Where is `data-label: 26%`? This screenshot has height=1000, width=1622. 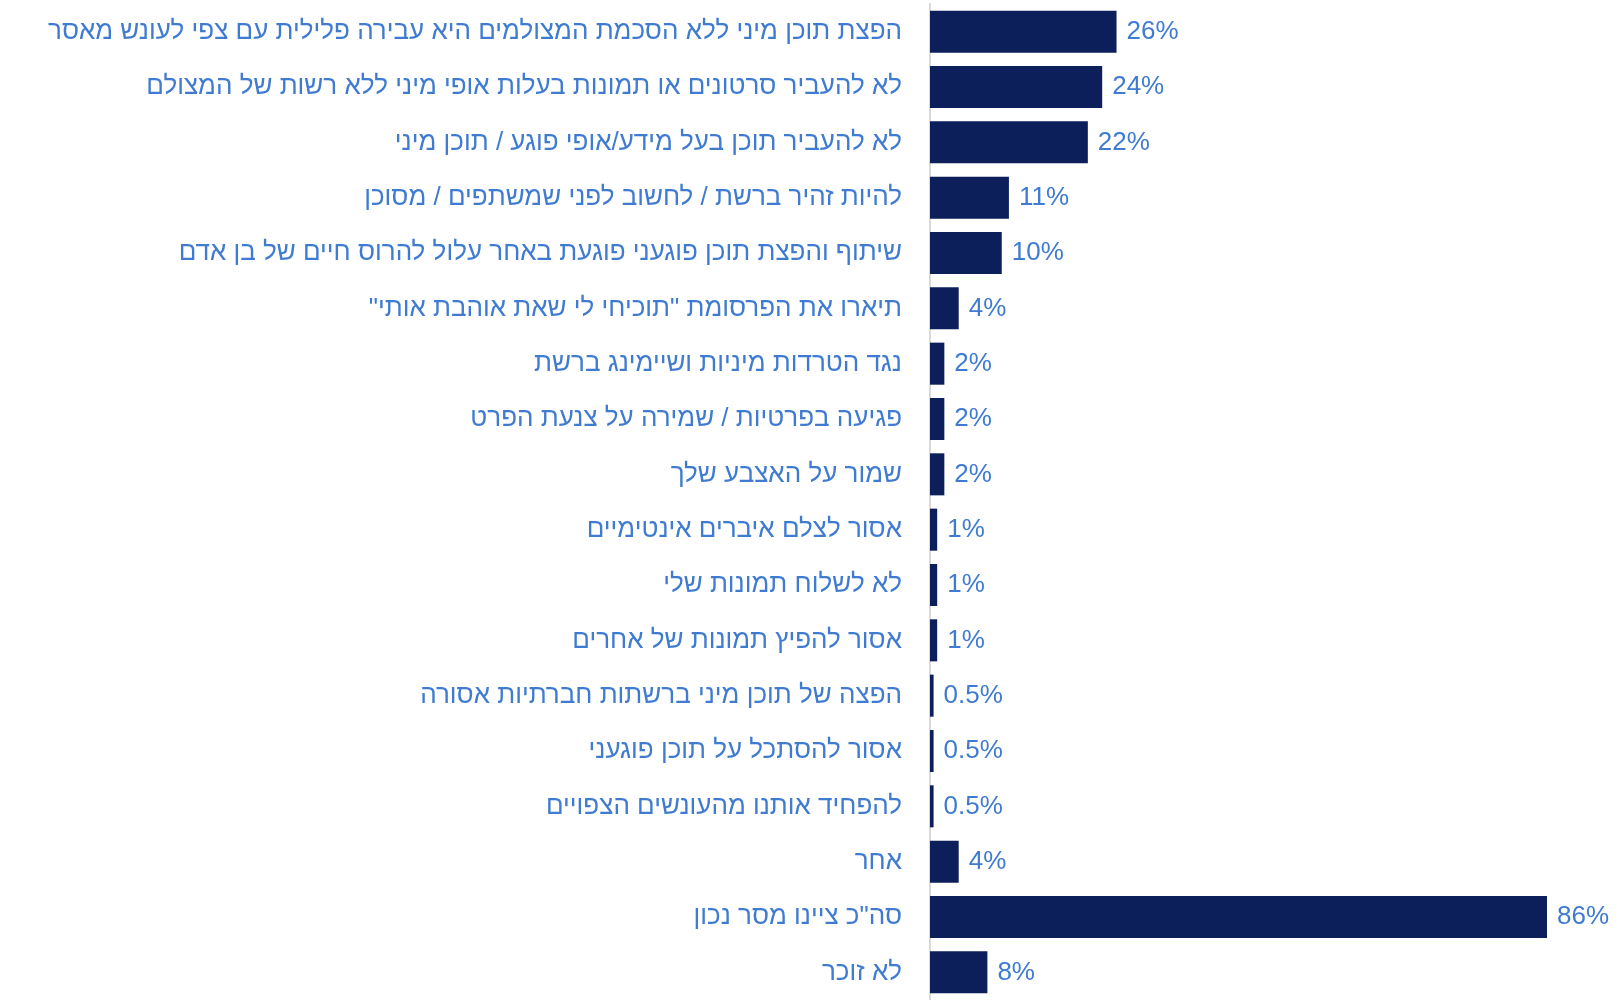
data-label: 26% is located at coordinates (1152, 29).